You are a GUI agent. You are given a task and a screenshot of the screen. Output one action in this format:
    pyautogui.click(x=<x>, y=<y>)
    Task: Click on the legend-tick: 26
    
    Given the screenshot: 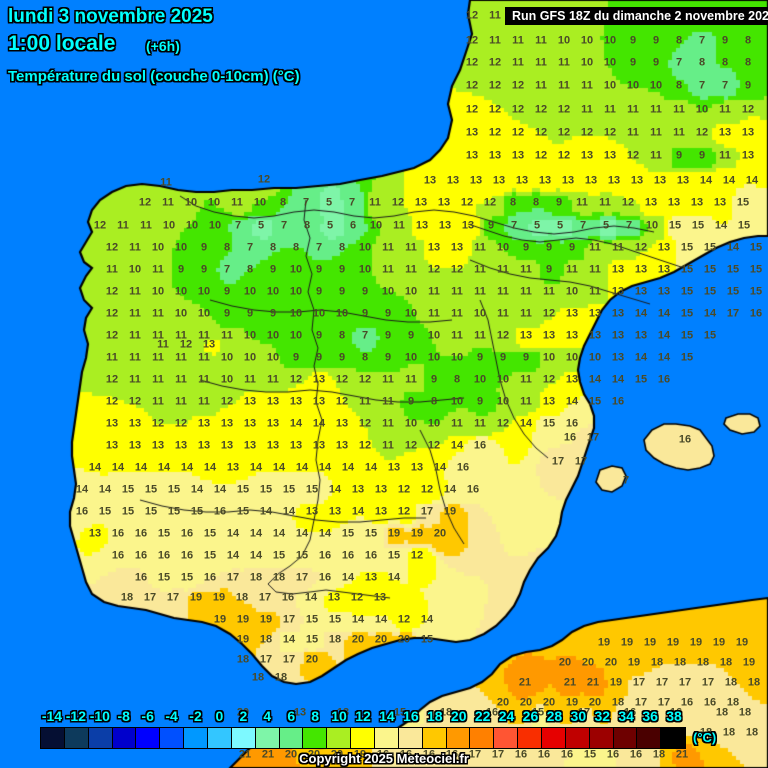 What is the action you would take?
    pyautogui.click(x=530, y=716)
    